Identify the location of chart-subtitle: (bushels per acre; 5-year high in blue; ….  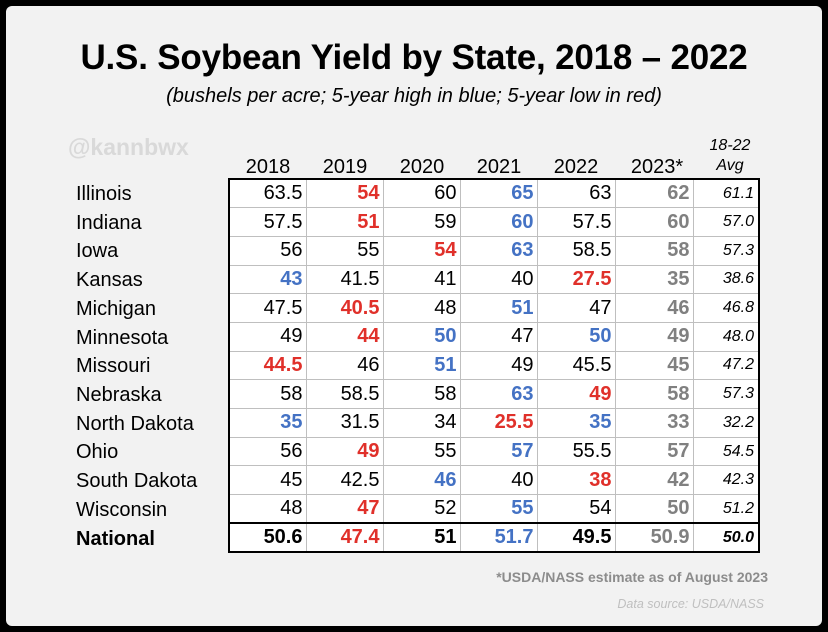
(414, 96).